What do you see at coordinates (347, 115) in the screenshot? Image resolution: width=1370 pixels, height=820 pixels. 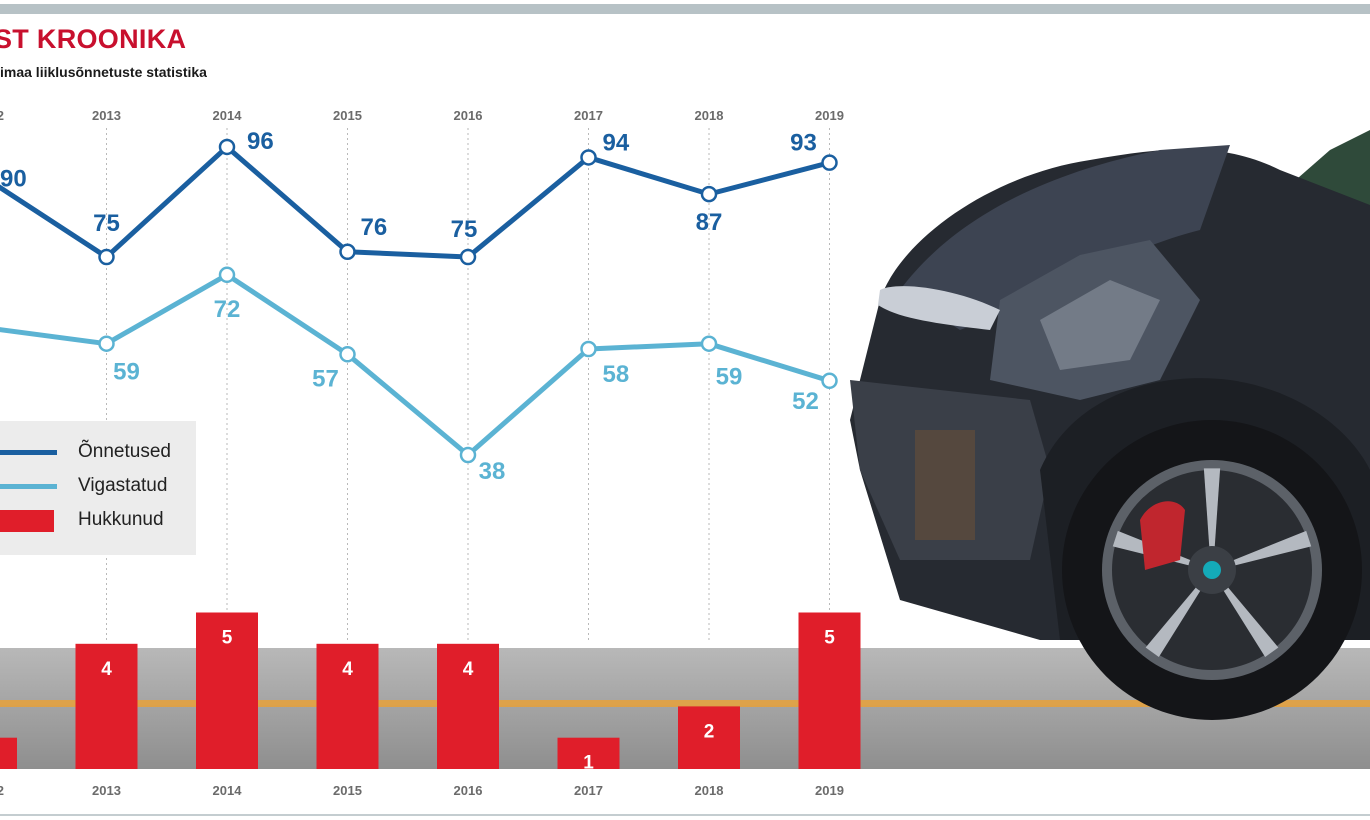 I see `tick-label-top: 2015` at bounding box center [347, 115].